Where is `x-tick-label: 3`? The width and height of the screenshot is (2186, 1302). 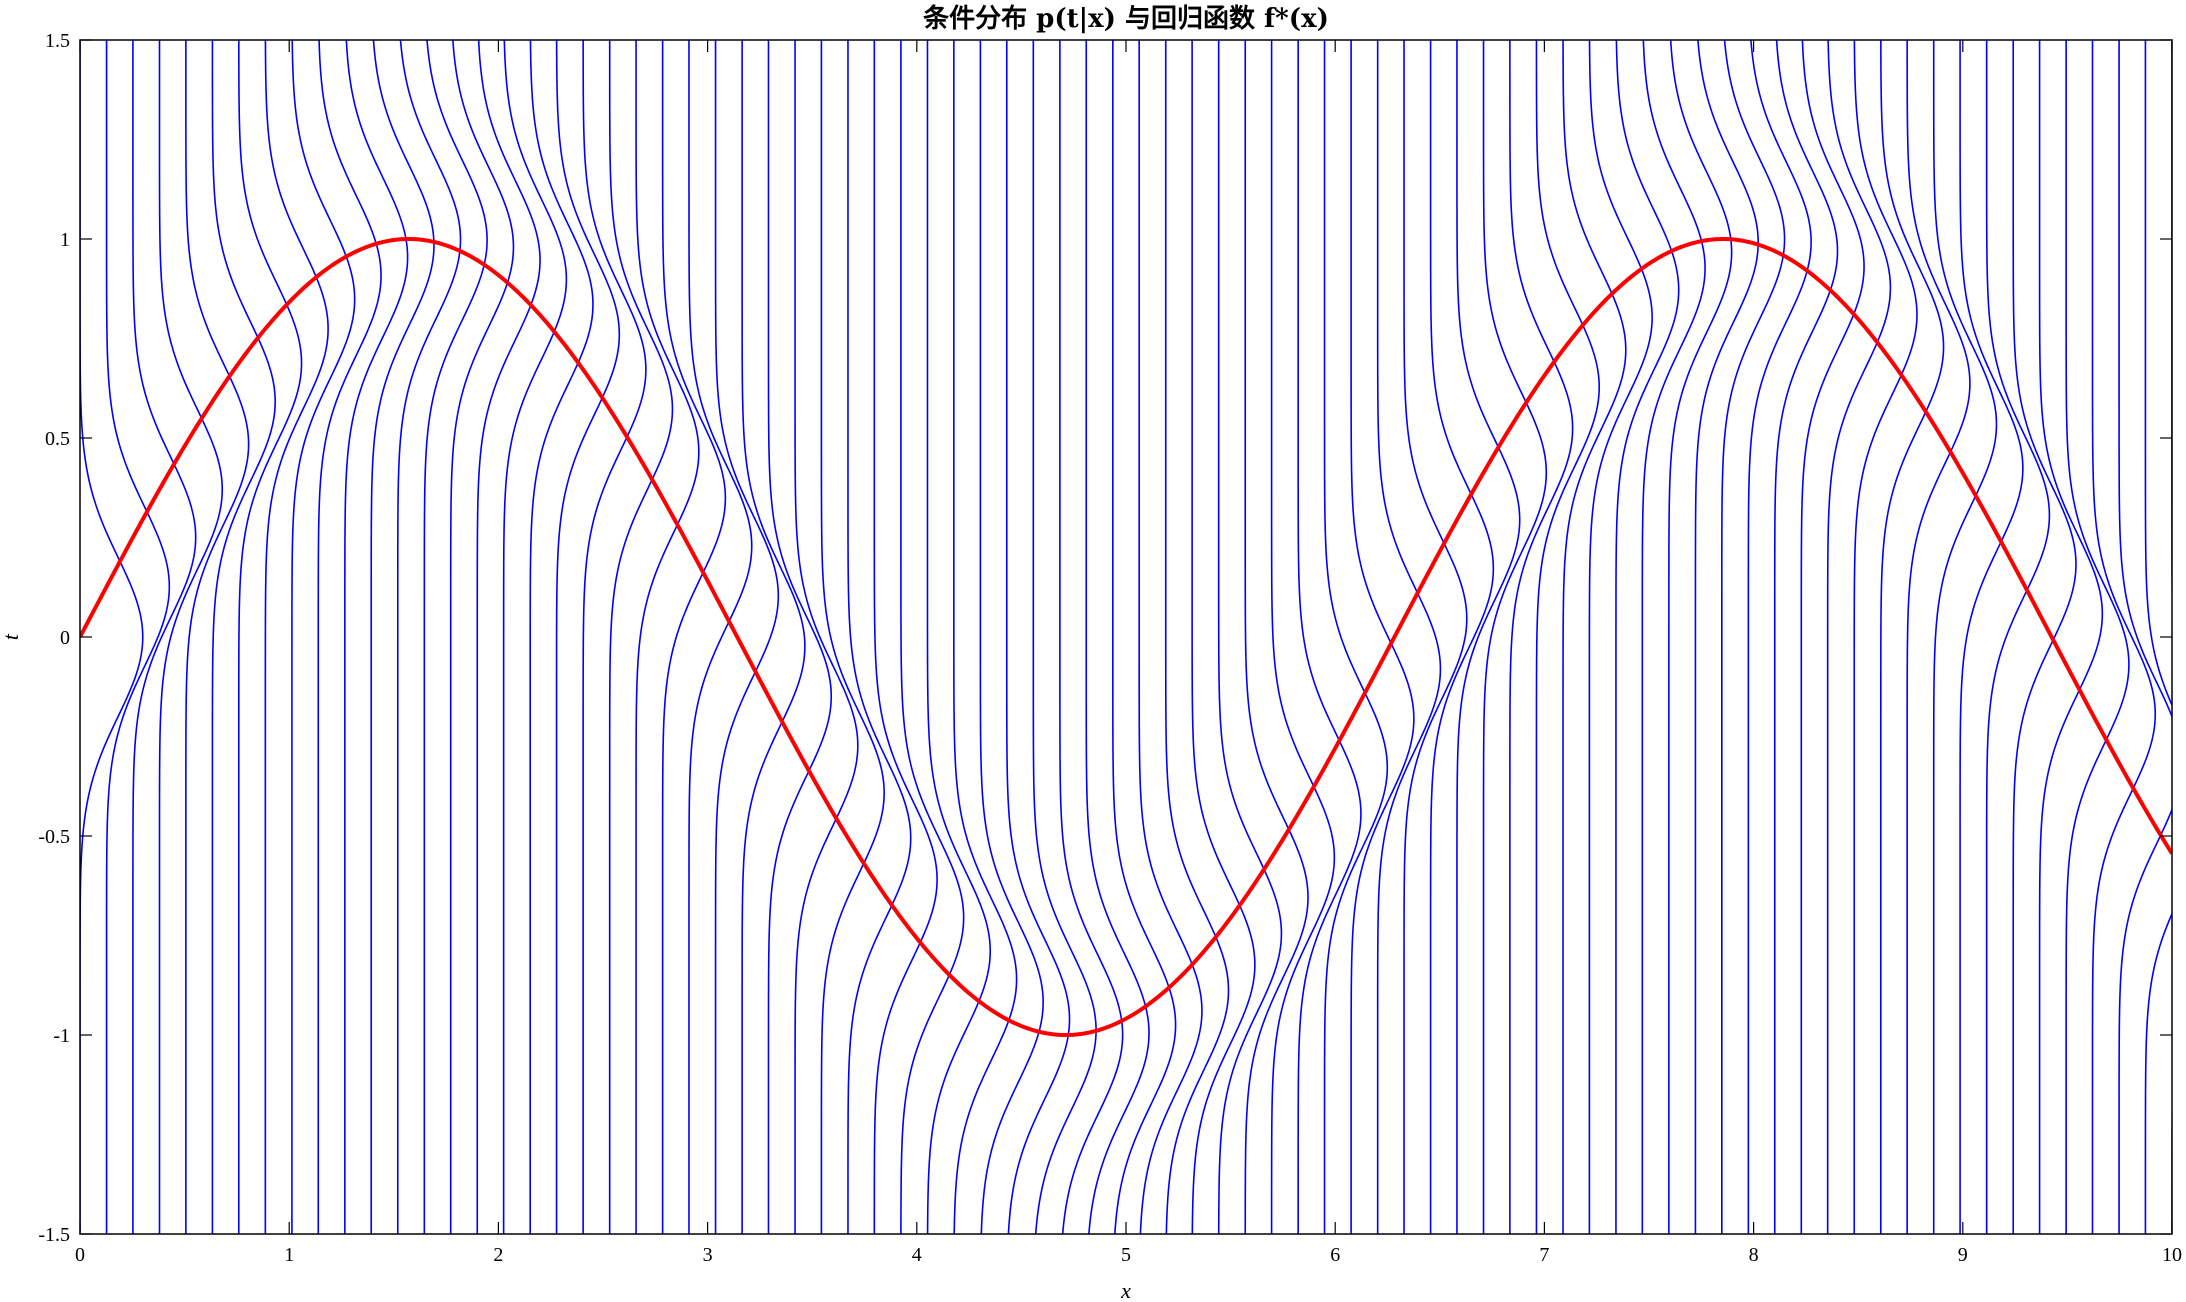 x-tick-label: 3 is located at coordinates (708, 1255).